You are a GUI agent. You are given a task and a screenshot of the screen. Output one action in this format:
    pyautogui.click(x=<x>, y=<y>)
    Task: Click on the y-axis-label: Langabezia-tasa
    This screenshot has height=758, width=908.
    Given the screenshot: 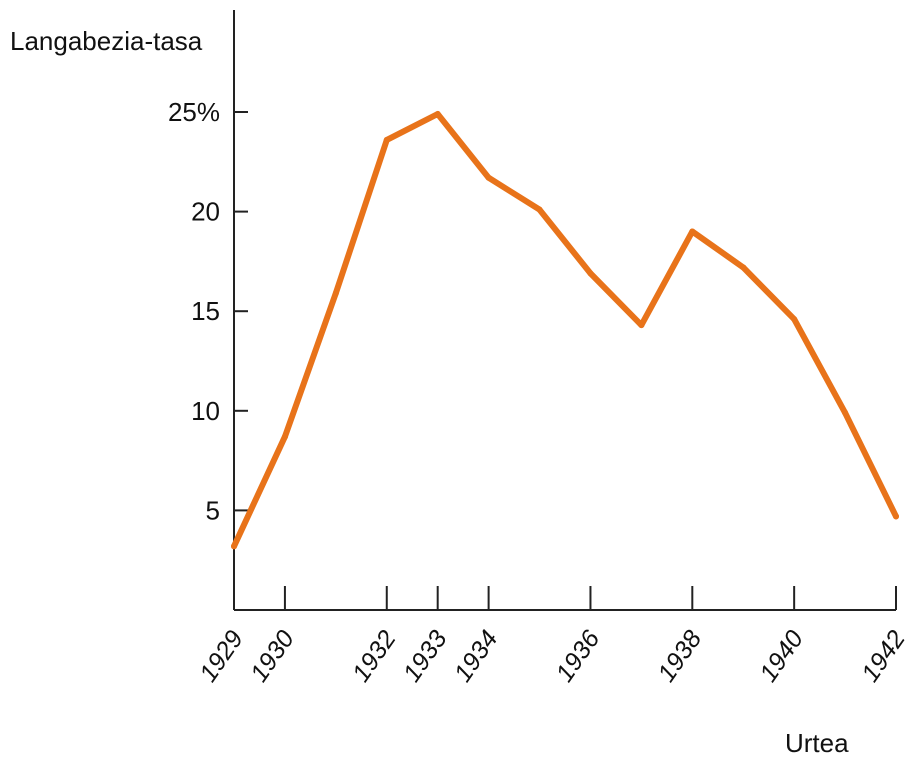 What is the action you would take?
    pyautogui.click(x=106, y=41)
    